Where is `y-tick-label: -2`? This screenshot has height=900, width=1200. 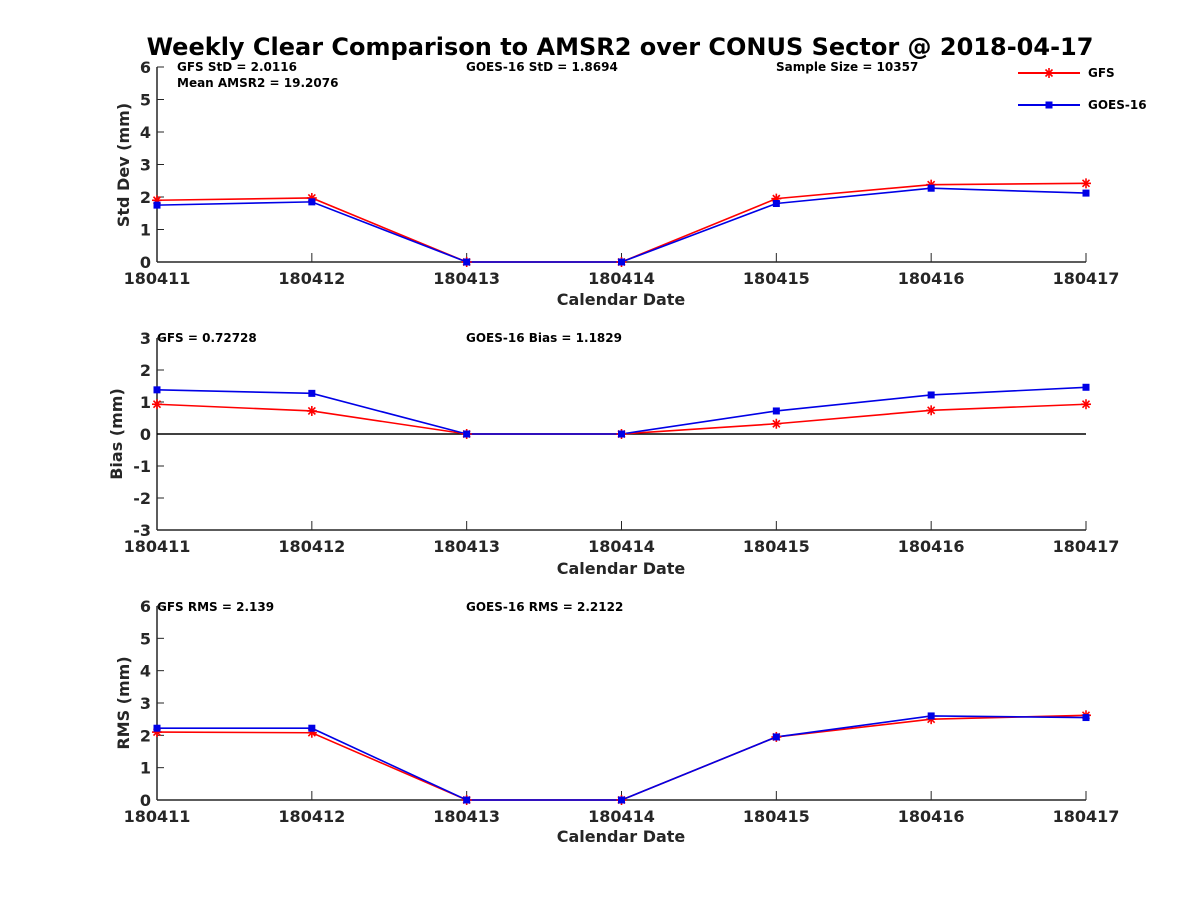 y-tick-label: -2 is located at coordinates (142, 498).